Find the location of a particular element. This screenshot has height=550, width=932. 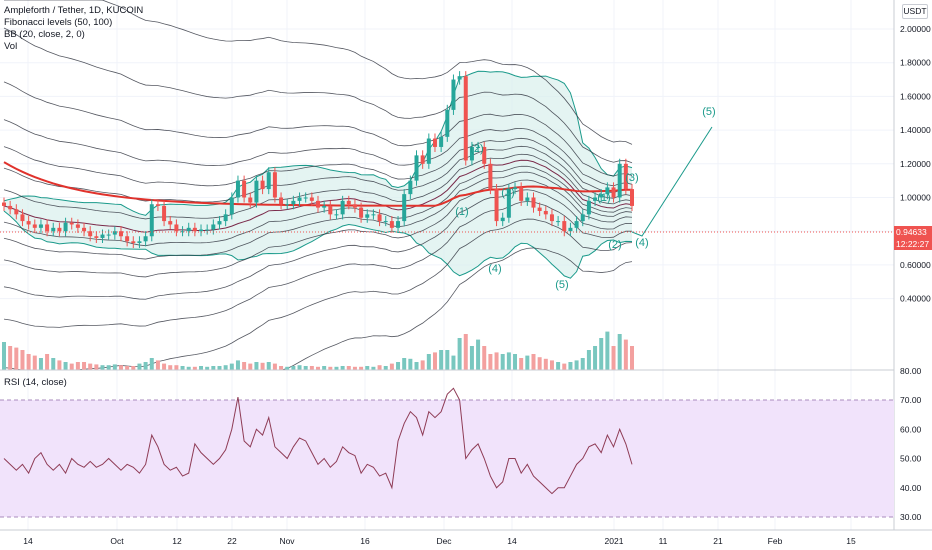

time-axis: 14 Oct 12 22 Nov 16 Dec 14 2021 11 21 Feb 15 is located at coordinates (439, 541).